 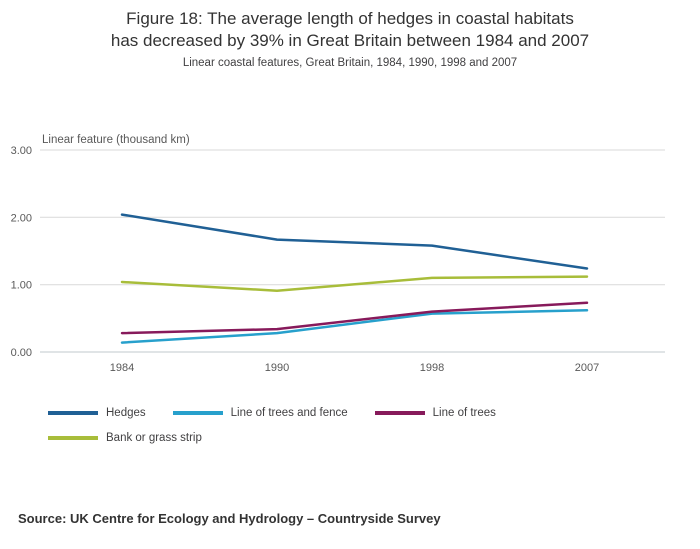 I want to click on y-tick-label: 1.00, so click(x=21, y=286).